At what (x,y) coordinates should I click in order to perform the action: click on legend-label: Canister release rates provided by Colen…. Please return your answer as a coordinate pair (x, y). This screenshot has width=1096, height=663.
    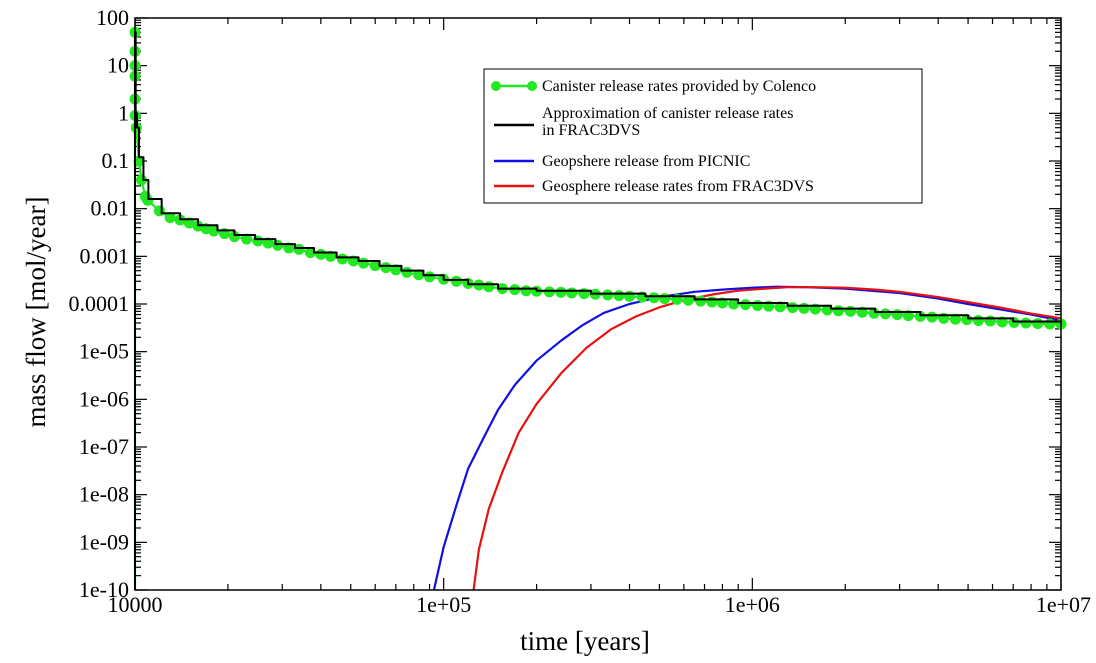
    Looking at the image, I should click on (679, 86).